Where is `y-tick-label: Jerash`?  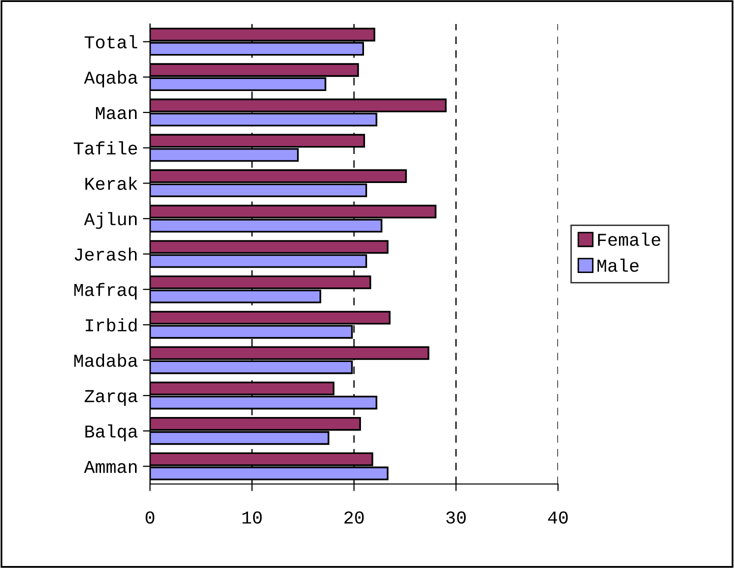 y-tick-label: Jerash is located at coordinates (105, 254).